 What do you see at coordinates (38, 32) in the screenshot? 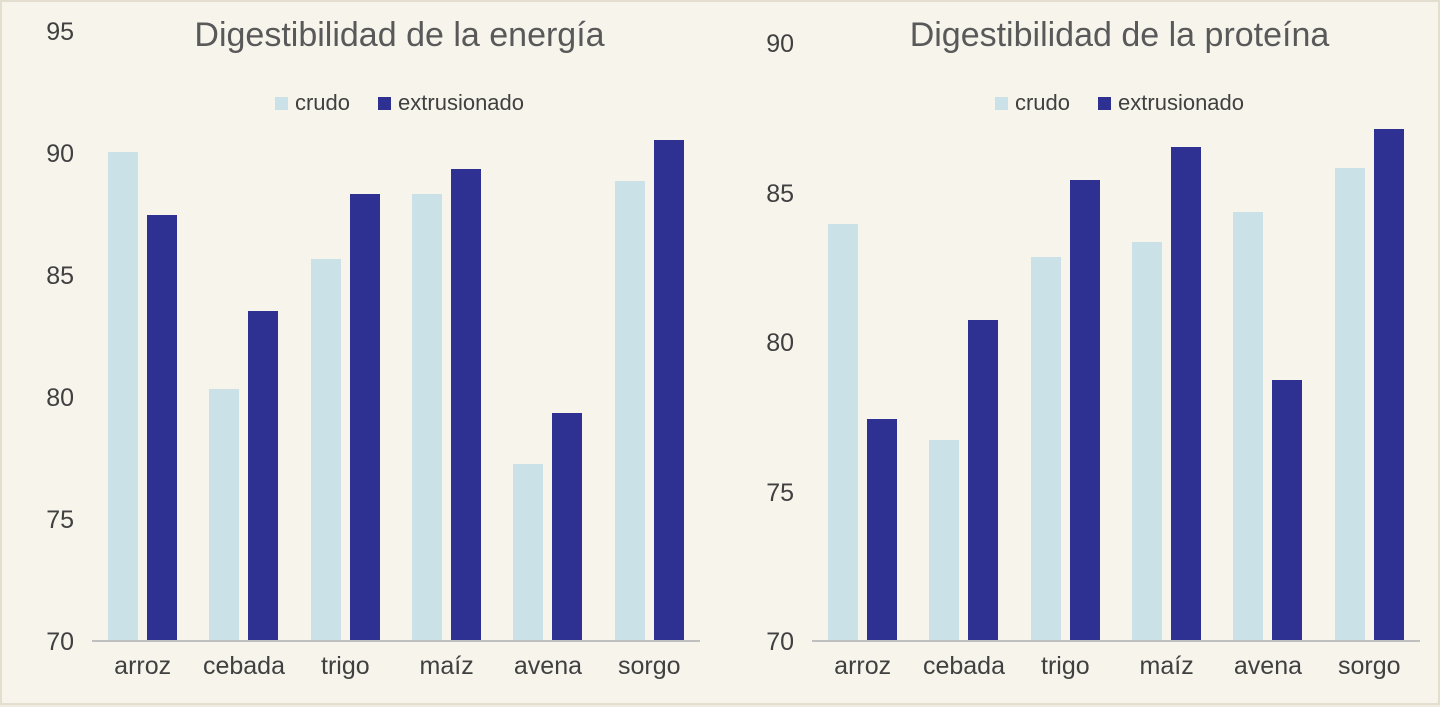
I see `y-tick-label: 95` at bounding box center [38, 32].